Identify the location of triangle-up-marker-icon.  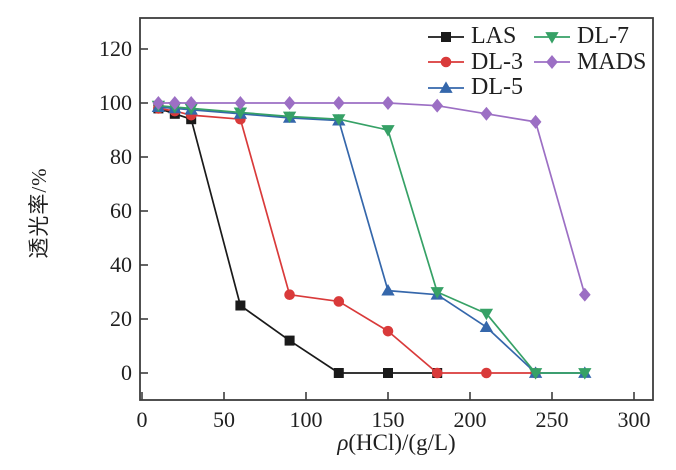
(446, 87).